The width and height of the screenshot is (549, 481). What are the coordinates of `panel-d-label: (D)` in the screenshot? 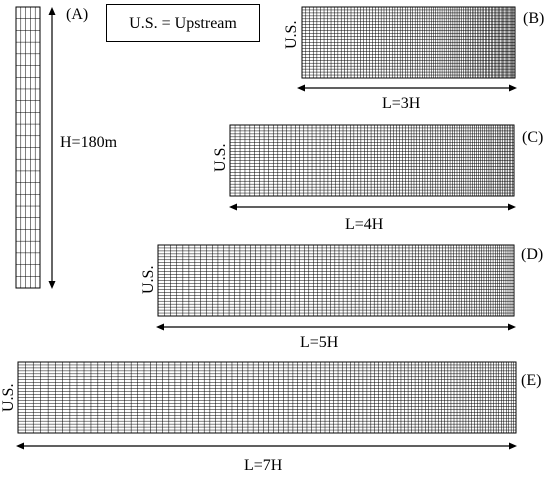 It's located at (532, 254).